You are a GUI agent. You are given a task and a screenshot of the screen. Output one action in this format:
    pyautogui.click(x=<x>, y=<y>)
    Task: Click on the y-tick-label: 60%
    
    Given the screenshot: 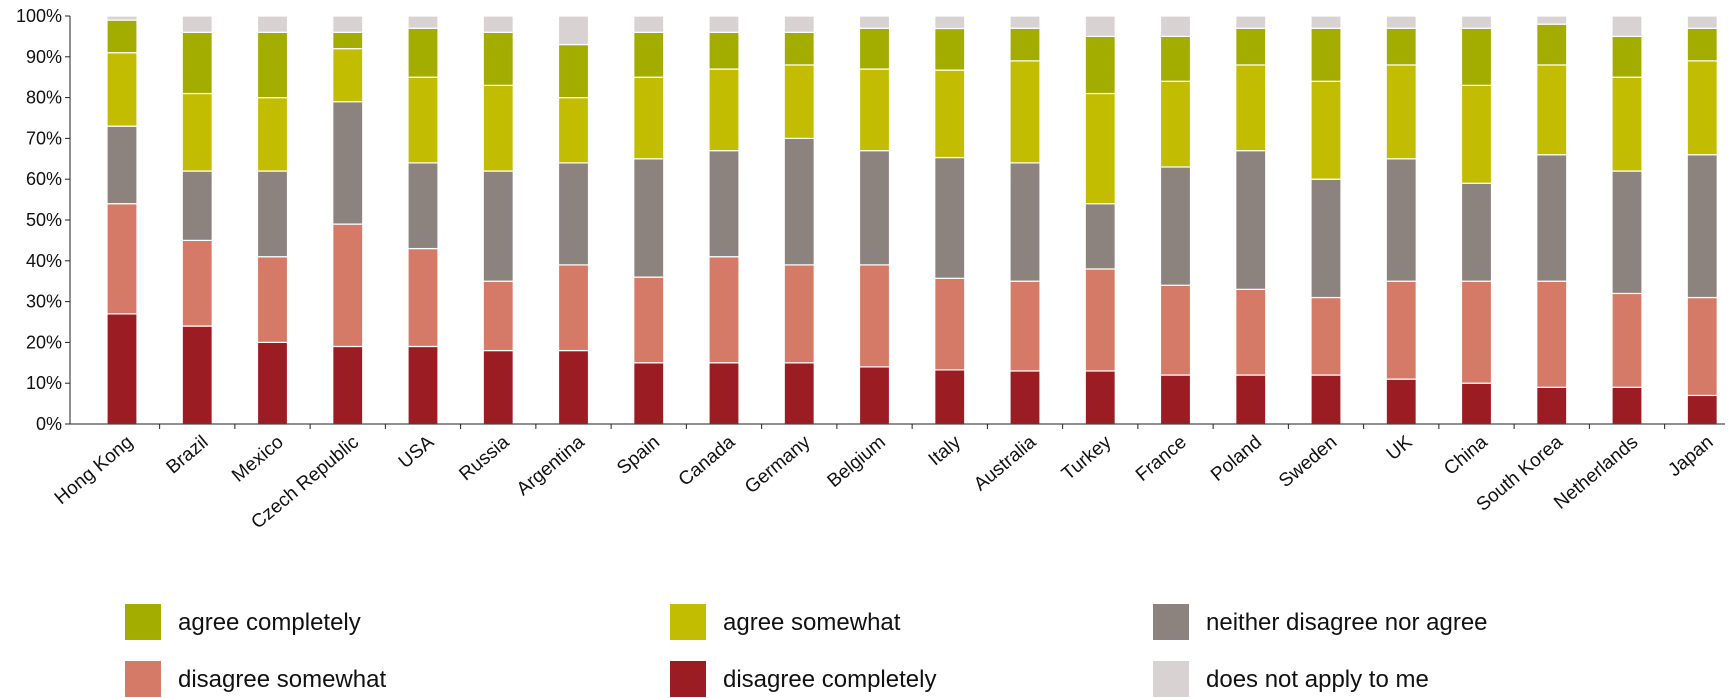 What is the action you would take?
    pyautogui.click(x=44, y=179)
    